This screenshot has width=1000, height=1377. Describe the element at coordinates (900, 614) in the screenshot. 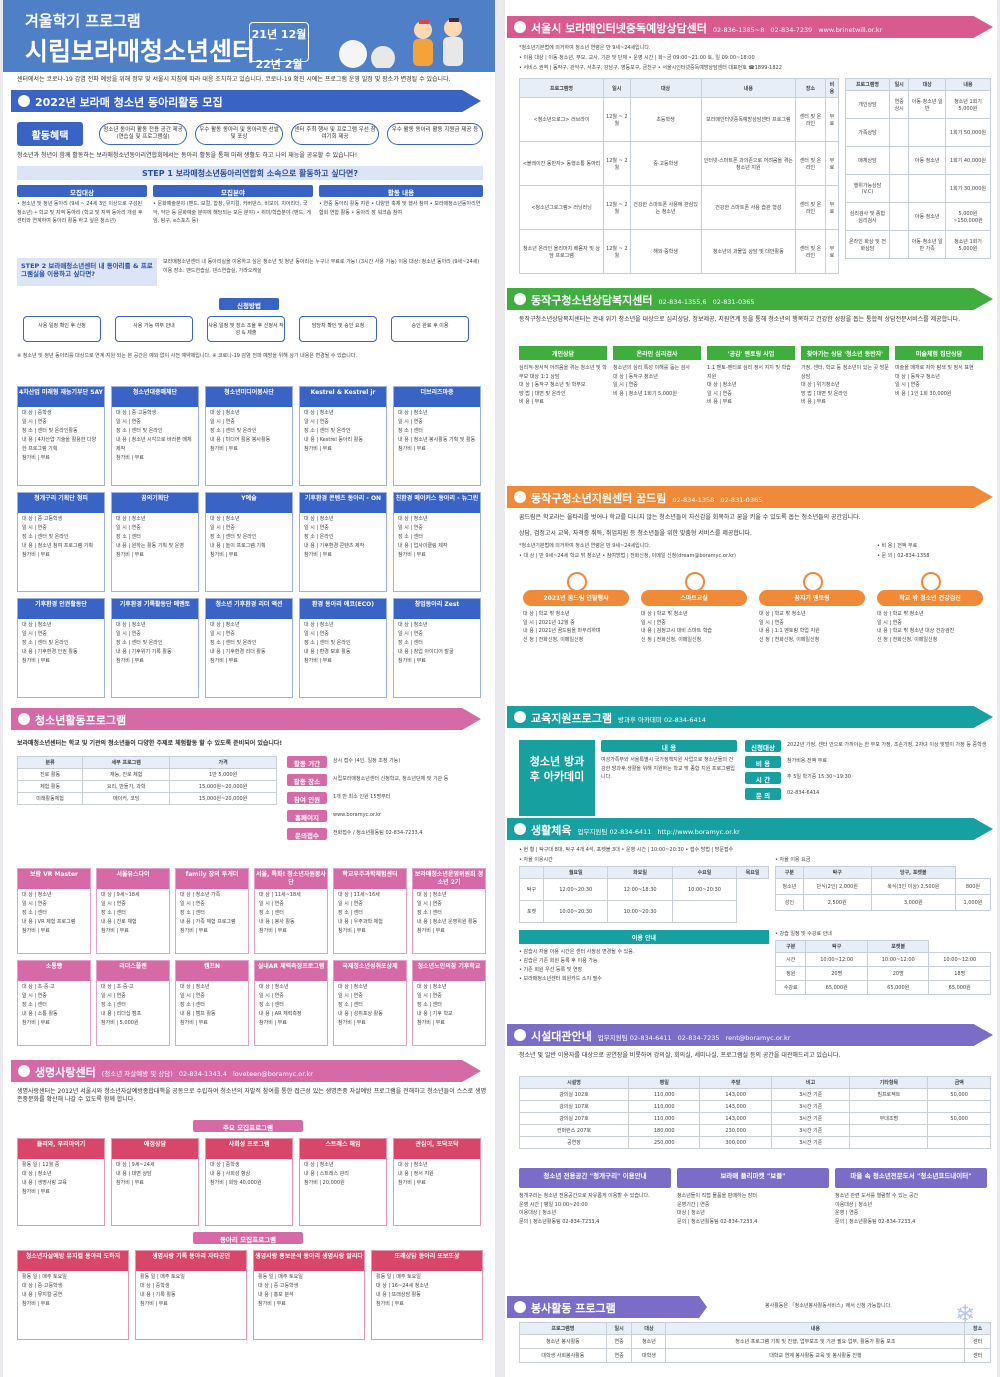

I see `kkumdream-line: 대 상 | 학교 밖 청소년` at that location.